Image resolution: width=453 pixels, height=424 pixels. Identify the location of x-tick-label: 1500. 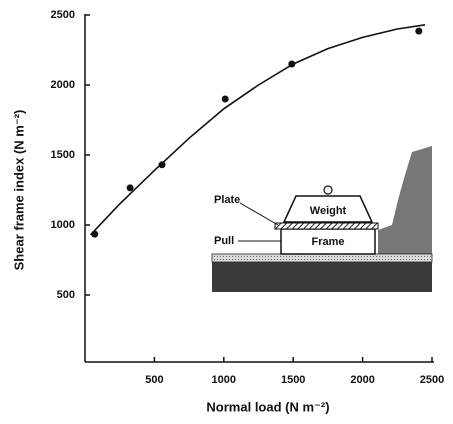
(293, 380).